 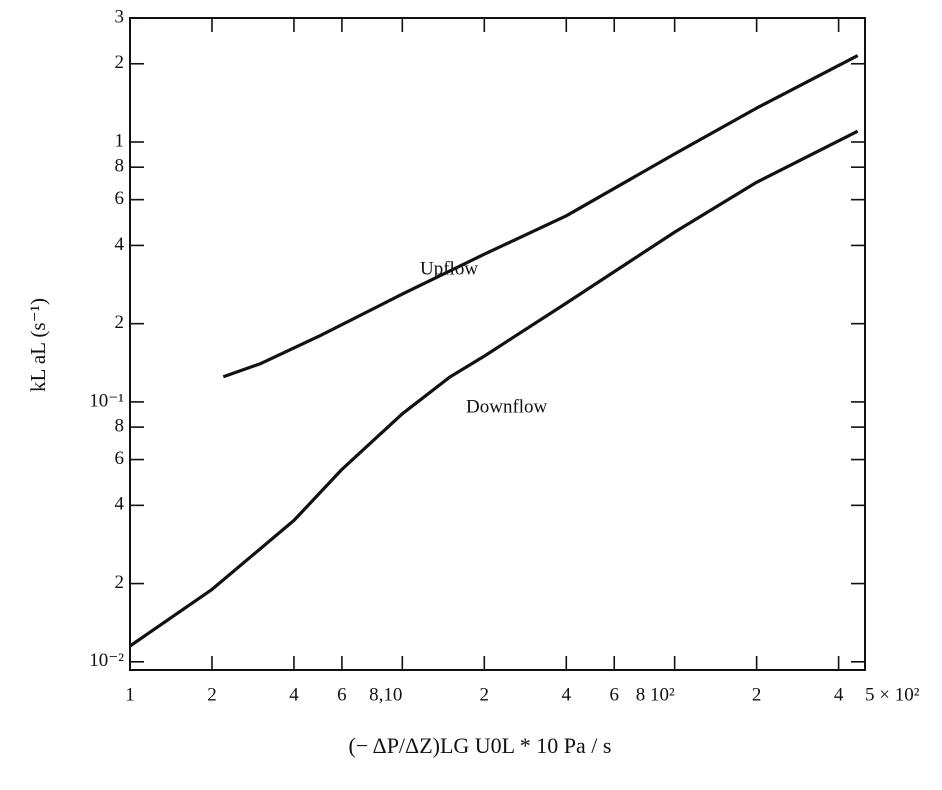 I want to click on annotation: Downflow, so click(x=507, y=406).